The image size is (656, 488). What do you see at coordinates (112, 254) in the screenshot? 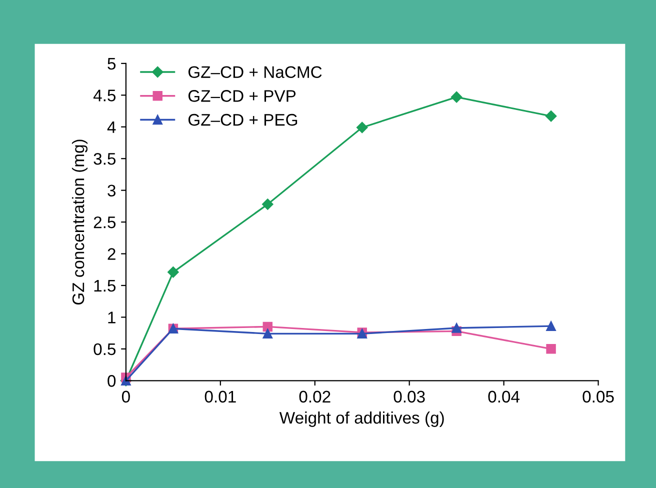
I see `y-tick-label: 2` at bounding box center [112, 254].